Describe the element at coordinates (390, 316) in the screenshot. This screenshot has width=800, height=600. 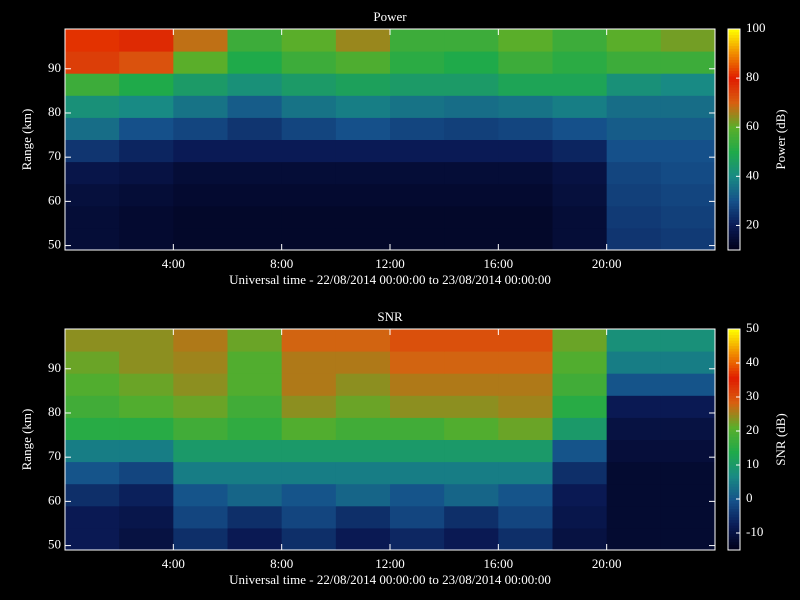
I see `panel-title: SNR` at that location.